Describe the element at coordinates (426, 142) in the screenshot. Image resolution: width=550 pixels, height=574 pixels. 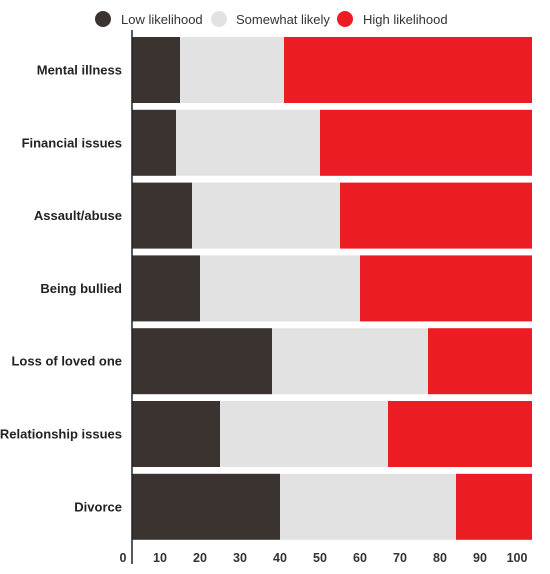
I see `bar-financial-issues-high-likelihood` at that location.